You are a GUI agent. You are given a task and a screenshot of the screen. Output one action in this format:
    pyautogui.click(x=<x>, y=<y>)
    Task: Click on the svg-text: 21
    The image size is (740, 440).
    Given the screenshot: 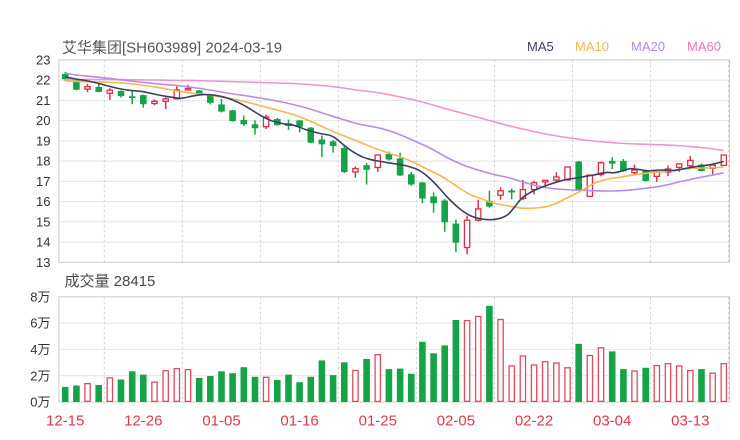 What is the action you would take?
    pyautogui.click(x=43, y=100)
    